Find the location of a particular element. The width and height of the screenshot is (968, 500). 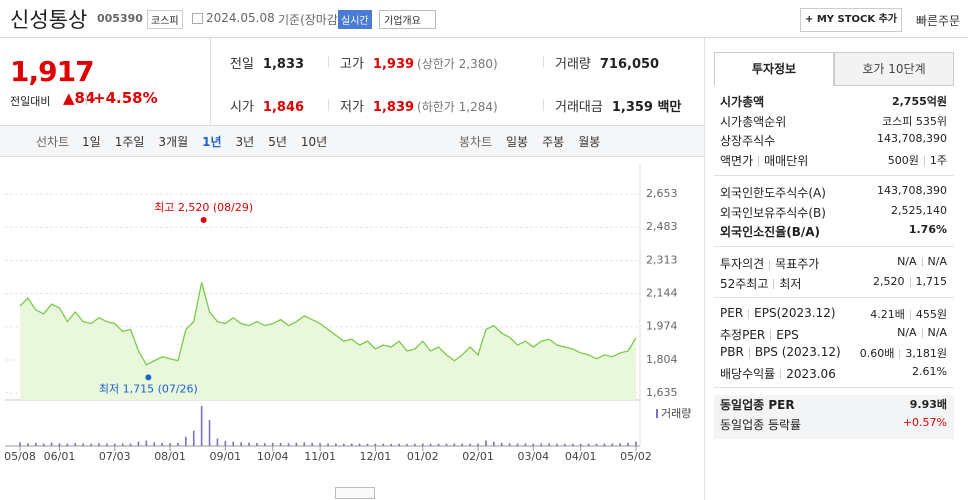

value-part: 1.76% is located at coordinates (927, 229).